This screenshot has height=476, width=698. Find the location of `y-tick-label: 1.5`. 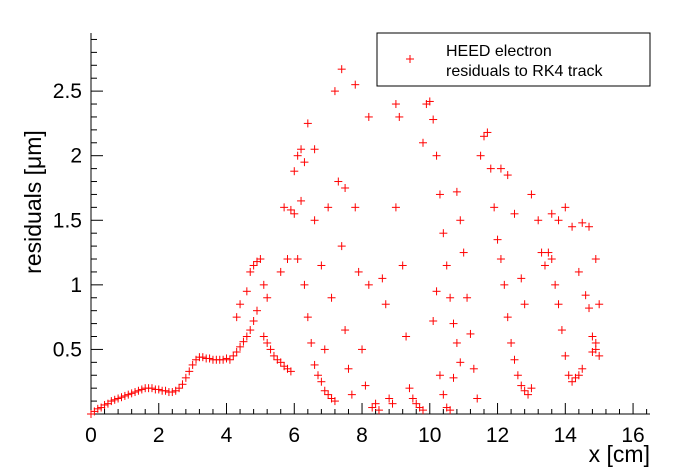

y-tick-label: 1.5 is located at coordinates (67, 220).